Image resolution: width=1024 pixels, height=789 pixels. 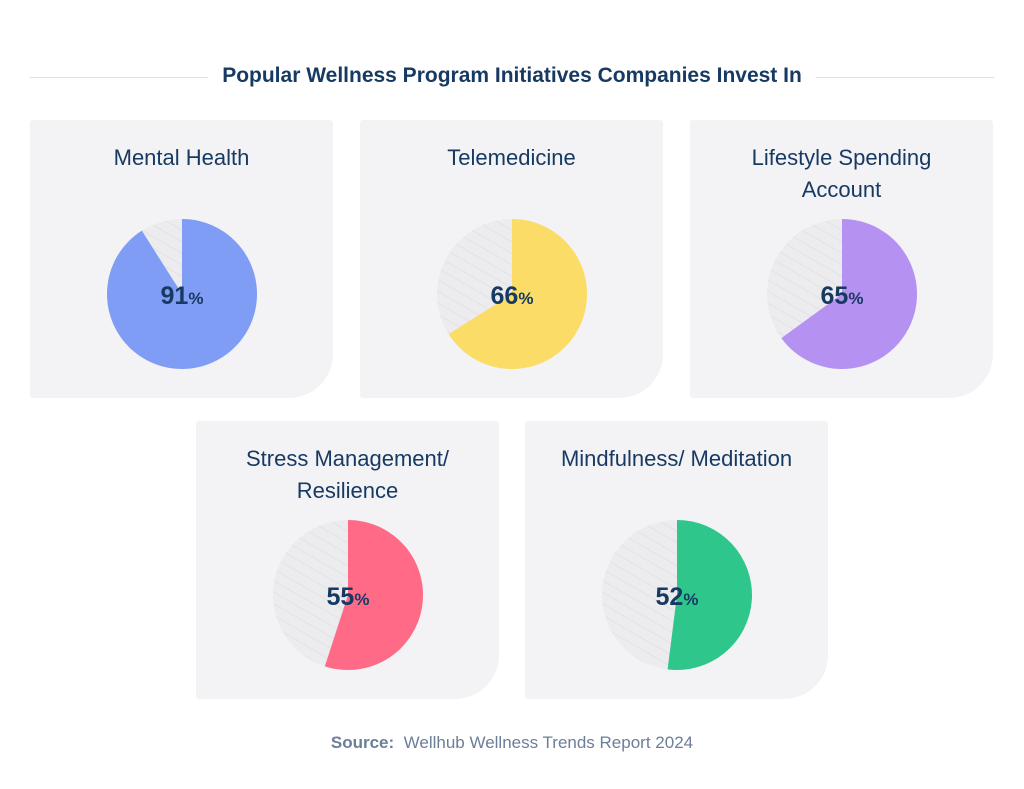 I want to click on pie-chart: 91%, so click(x=182, y=294).